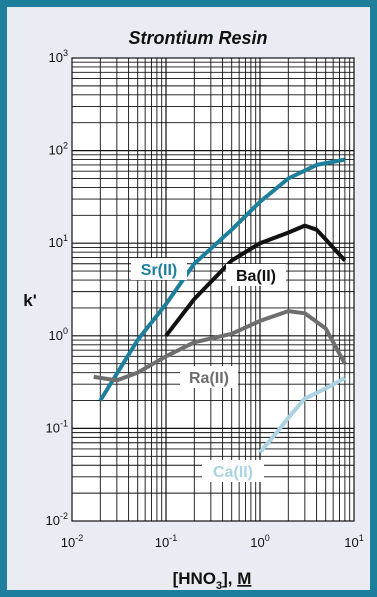  I want to click on x-axis-label-subscript: 3, so click(219, 586).